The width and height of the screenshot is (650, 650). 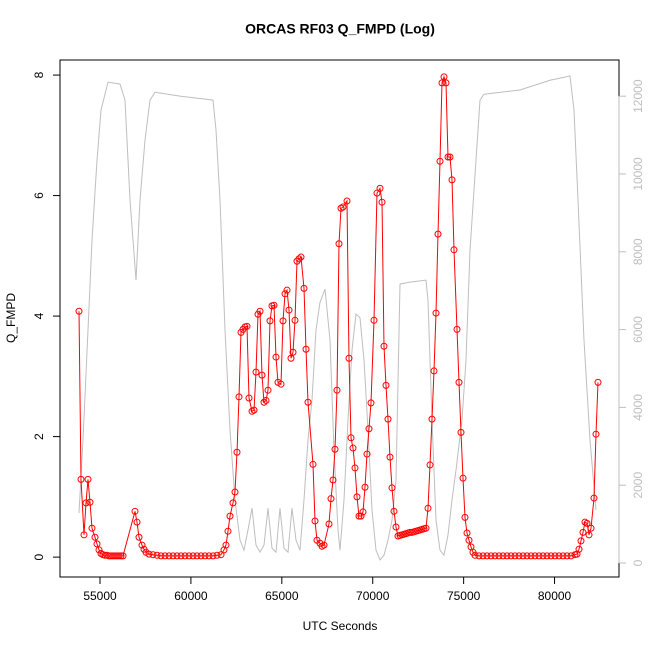 What do you see at coordinates (100, 596) in the screenshot?
I see `x-tick-label: 55000` at bounding box center [100, 596].